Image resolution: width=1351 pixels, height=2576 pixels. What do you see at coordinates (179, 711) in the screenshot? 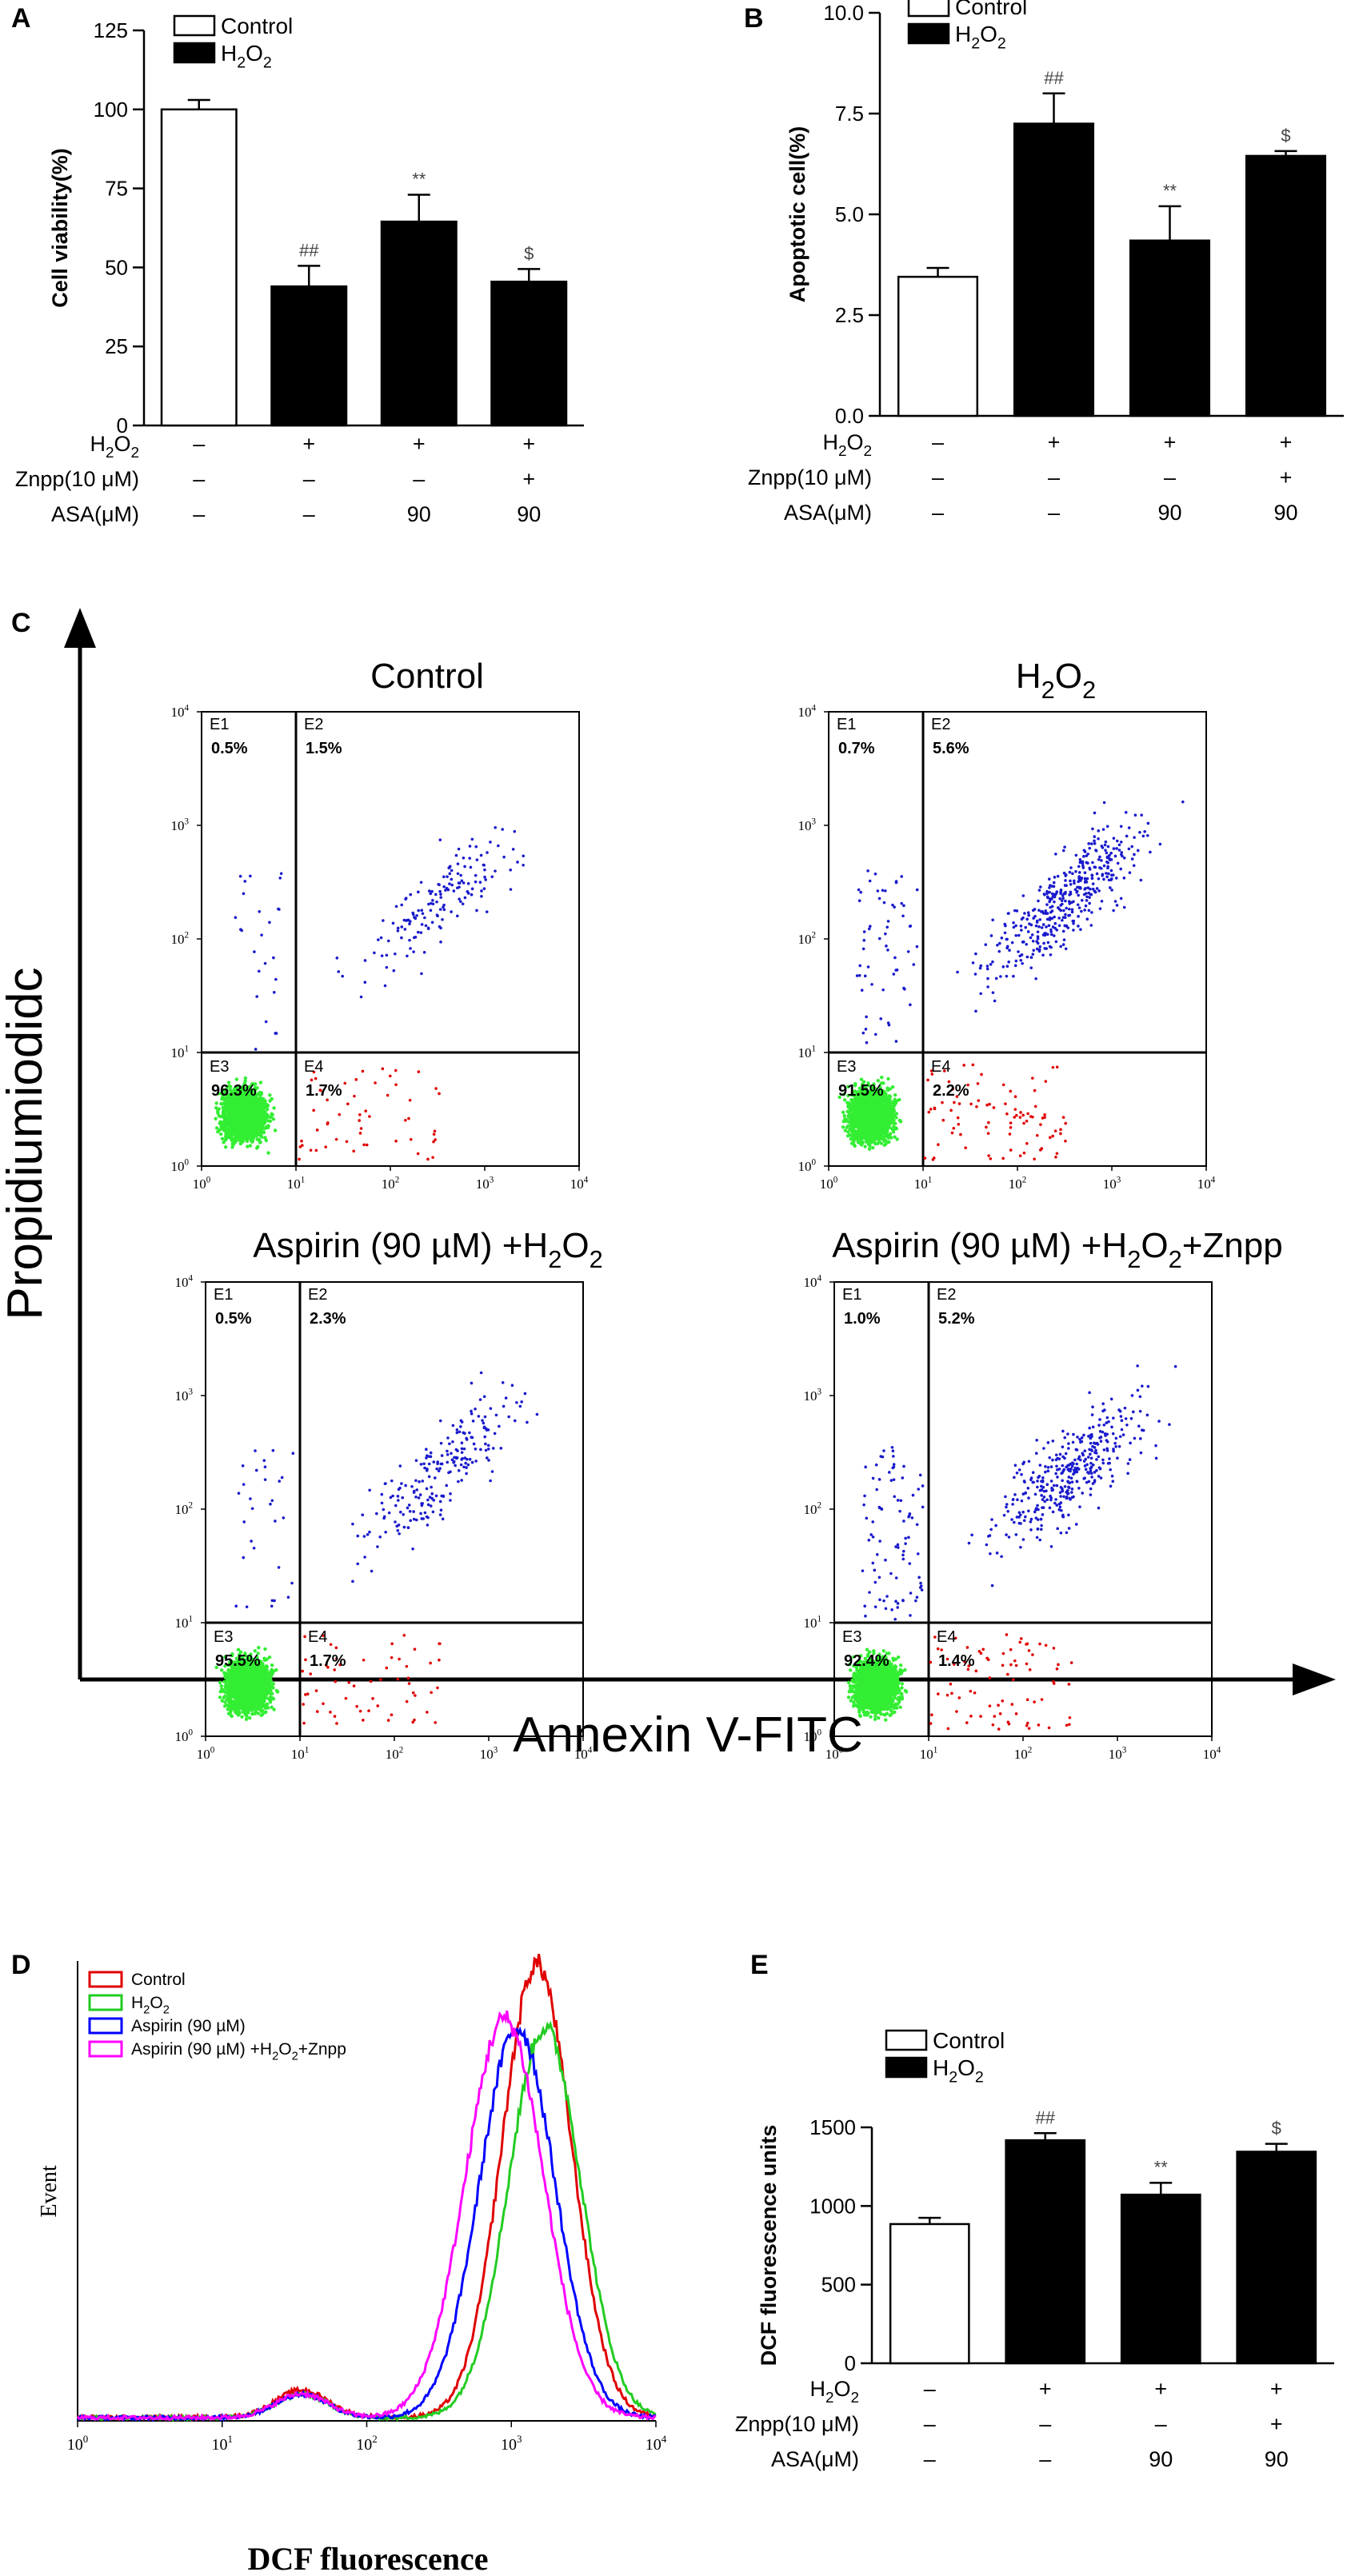
I see `y-tick-label: 10⁴` at bounding box center [179, 711].